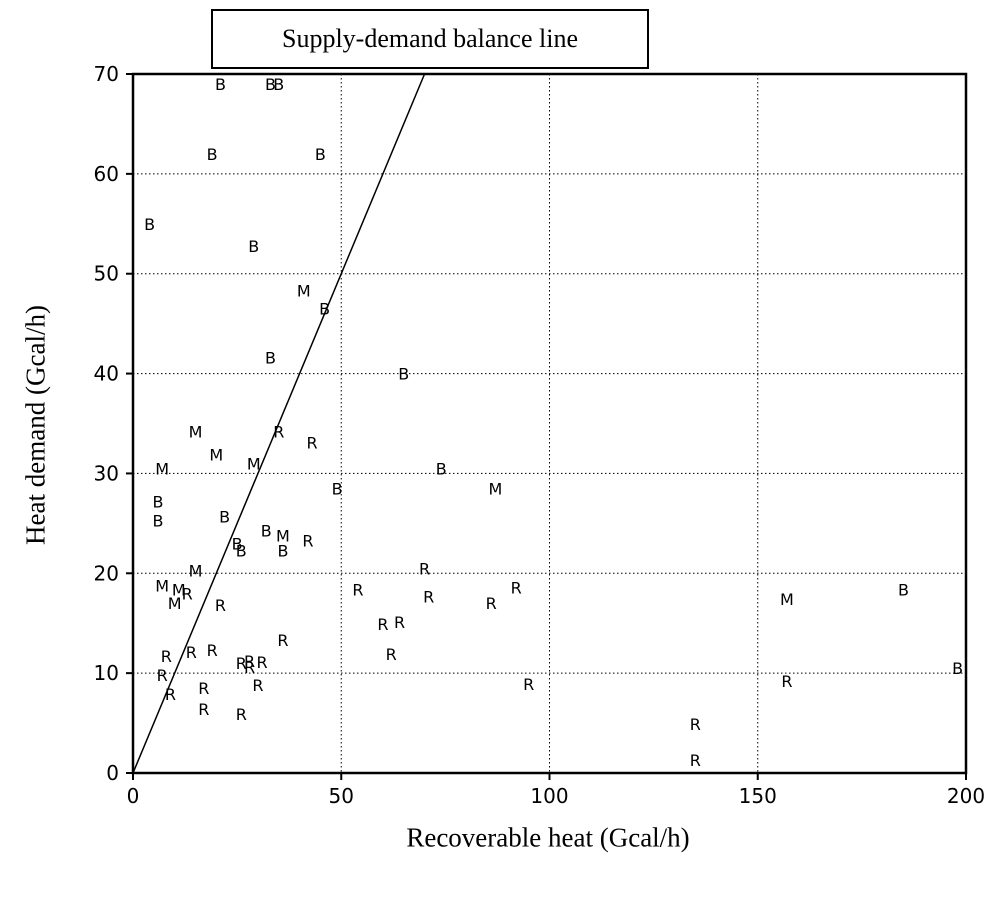 This screenshot has width=999, height=900. I want to click on y-tick-label: 0, so click(112, 773).